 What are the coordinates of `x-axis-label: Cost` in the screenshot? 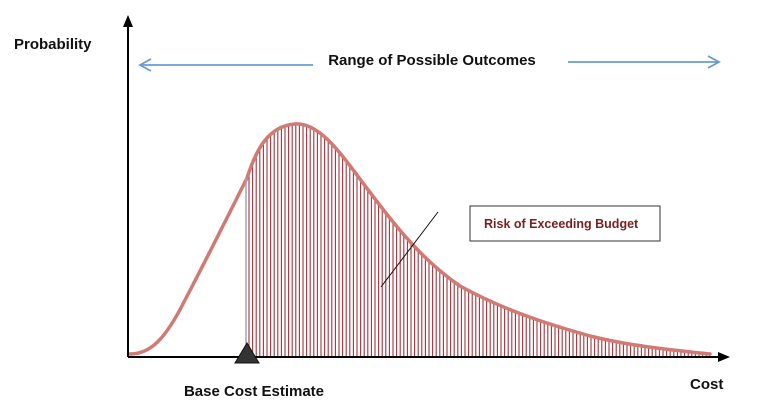 It's located at (706, 384).